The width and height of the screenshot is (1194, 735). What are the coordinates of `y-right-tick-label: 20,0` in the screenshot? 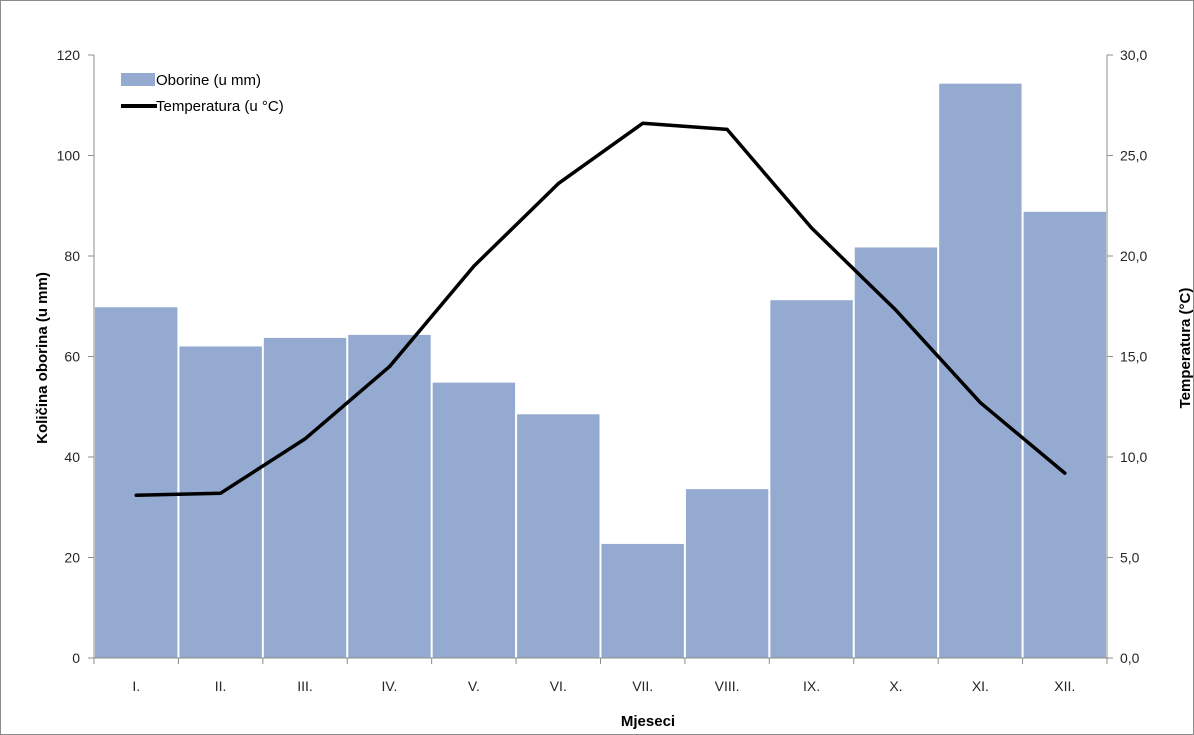 It's located at (1133, 256).